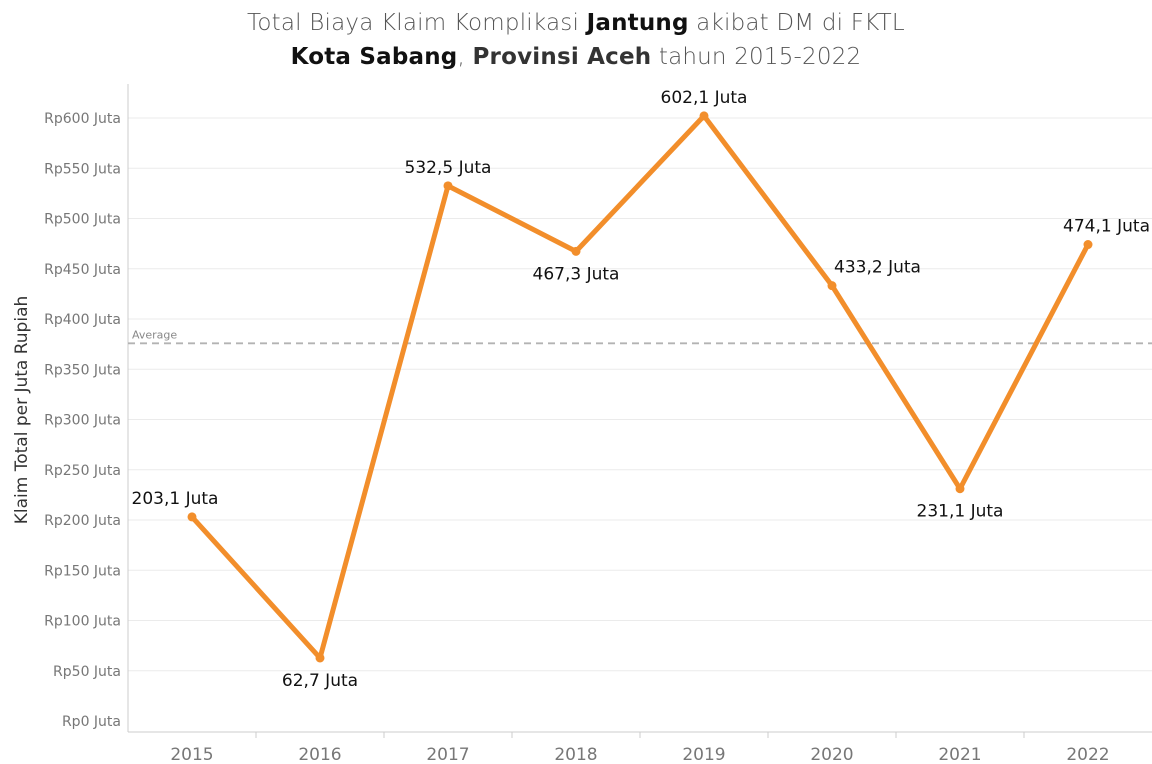  What do you see at coordinates (22, 410) in the screenshot?
I see `y-axis-title: Klaim Total per Juta Rupiah` at bounding box center [22, 410].